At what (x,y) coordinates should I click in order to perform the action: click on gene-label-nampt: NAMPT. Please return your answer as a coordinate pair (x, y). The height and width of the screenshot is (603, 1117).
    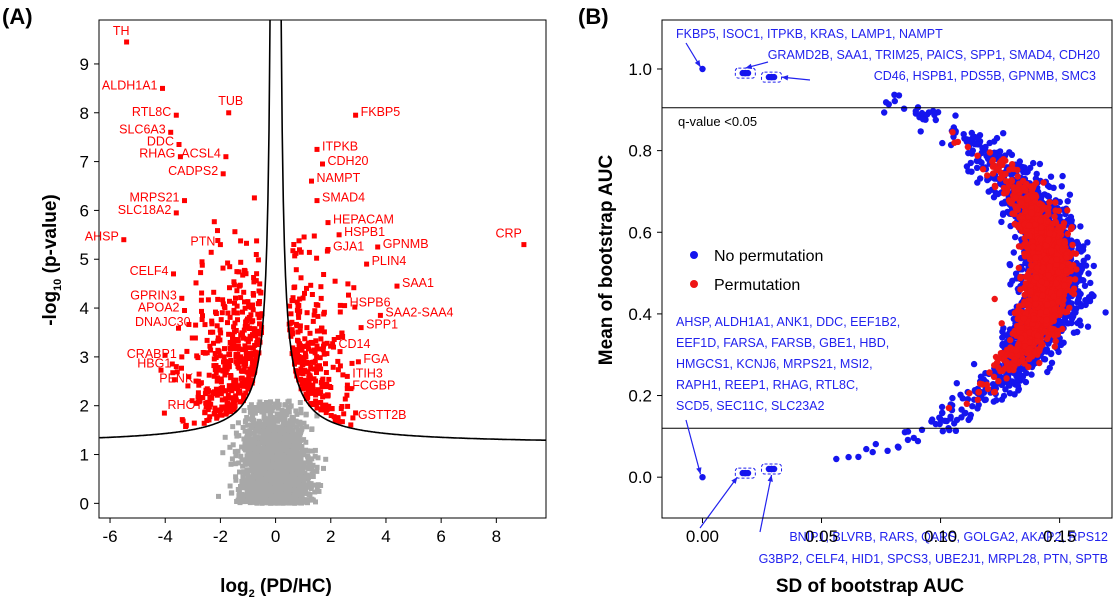
    Looking at the image, I should click on (339, 178).